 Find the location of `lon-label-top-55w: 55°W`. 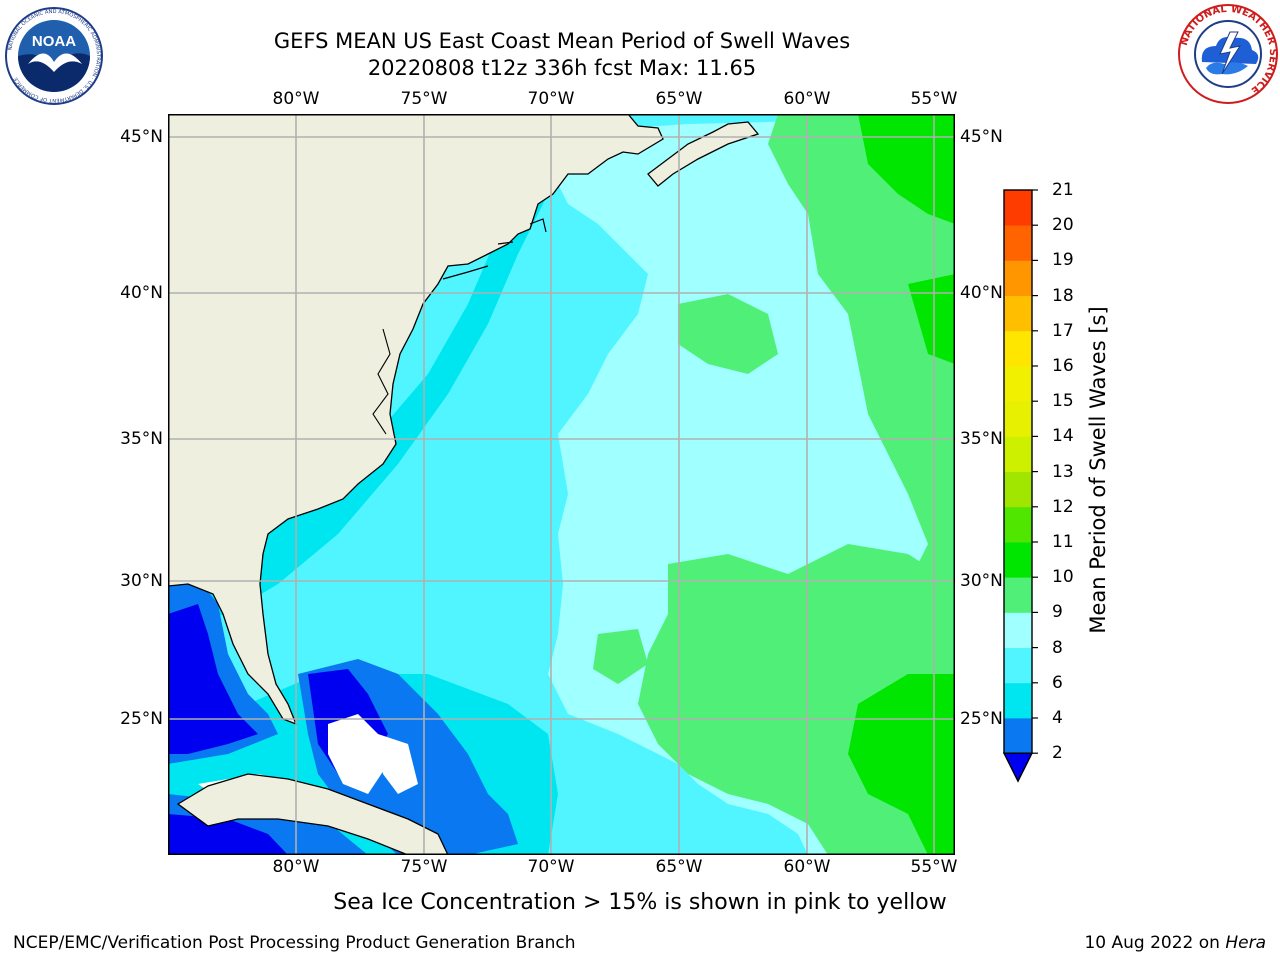

lon-label-top-55w: 55°W is located at coordinates (934, 99).